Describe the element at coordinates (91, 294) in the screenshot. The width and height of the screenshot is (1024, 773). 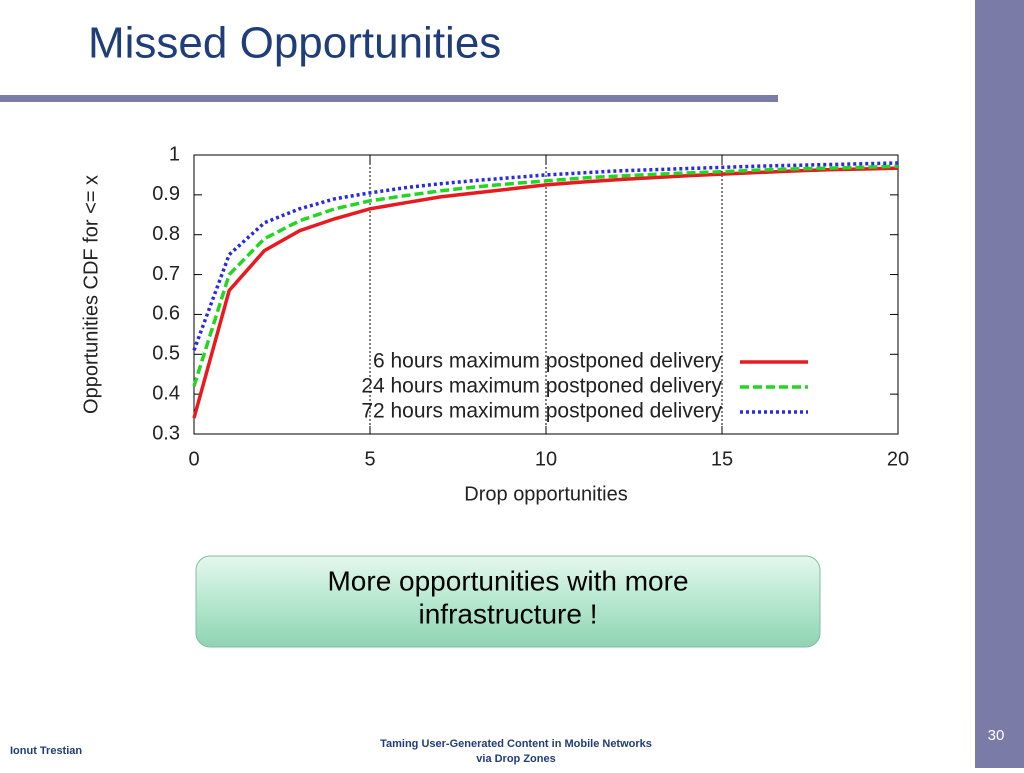
I see `y-axis-label: Opportunities CDF for <= x` at that location.